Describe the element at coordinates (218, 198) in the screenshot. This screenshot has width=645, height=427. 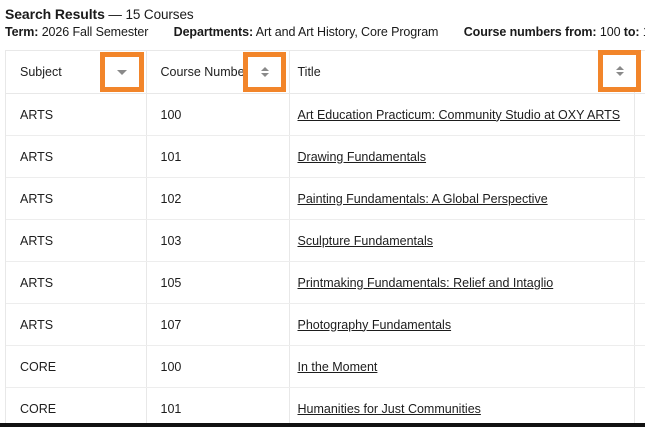
I see `cell-course-number: 102` at that location.